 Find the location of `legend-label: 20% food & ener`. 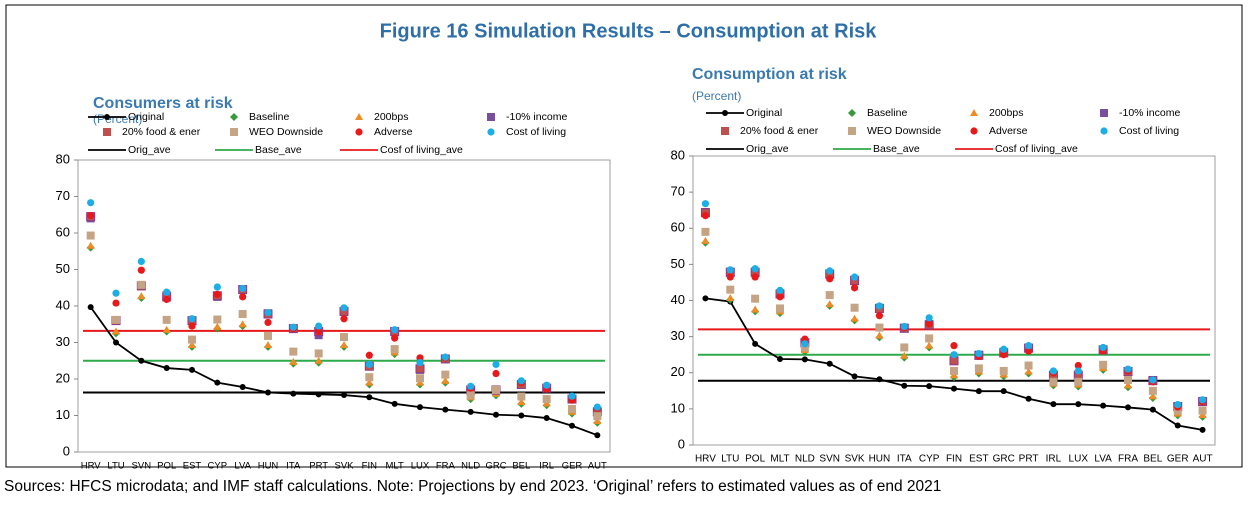

legend-label: 20% food & ener is located at coordinates (161, 132).